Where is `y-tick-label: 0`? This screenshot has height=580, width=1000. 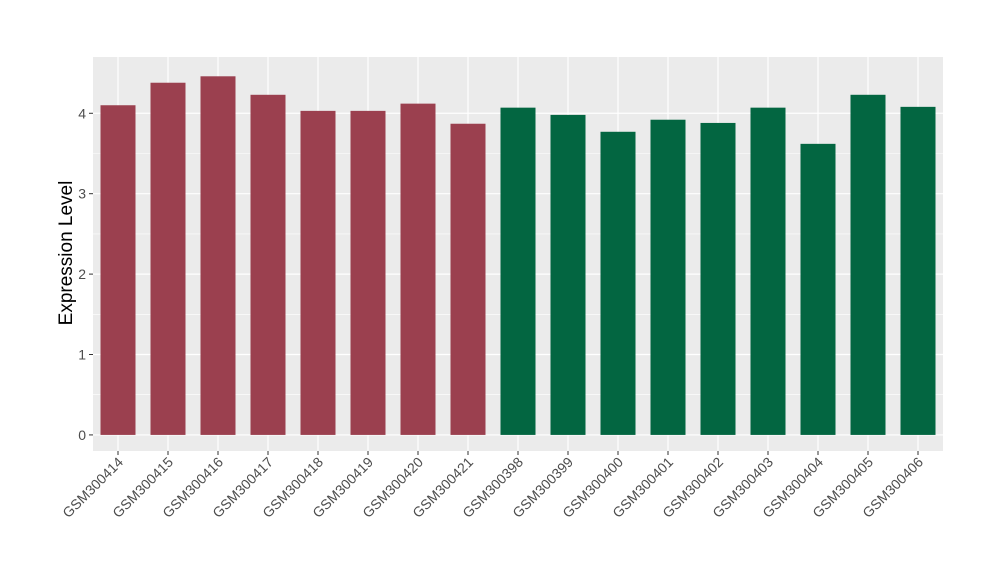 y-tick-label: 0 is located at coordinates (82, 435).